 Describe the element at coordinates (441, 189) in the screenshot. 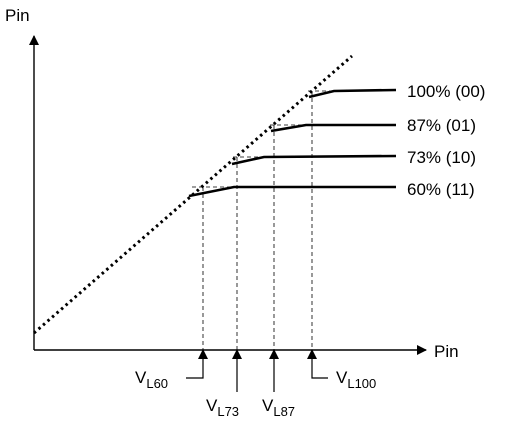

I see `level-label-60: 60% (11)` at that location.